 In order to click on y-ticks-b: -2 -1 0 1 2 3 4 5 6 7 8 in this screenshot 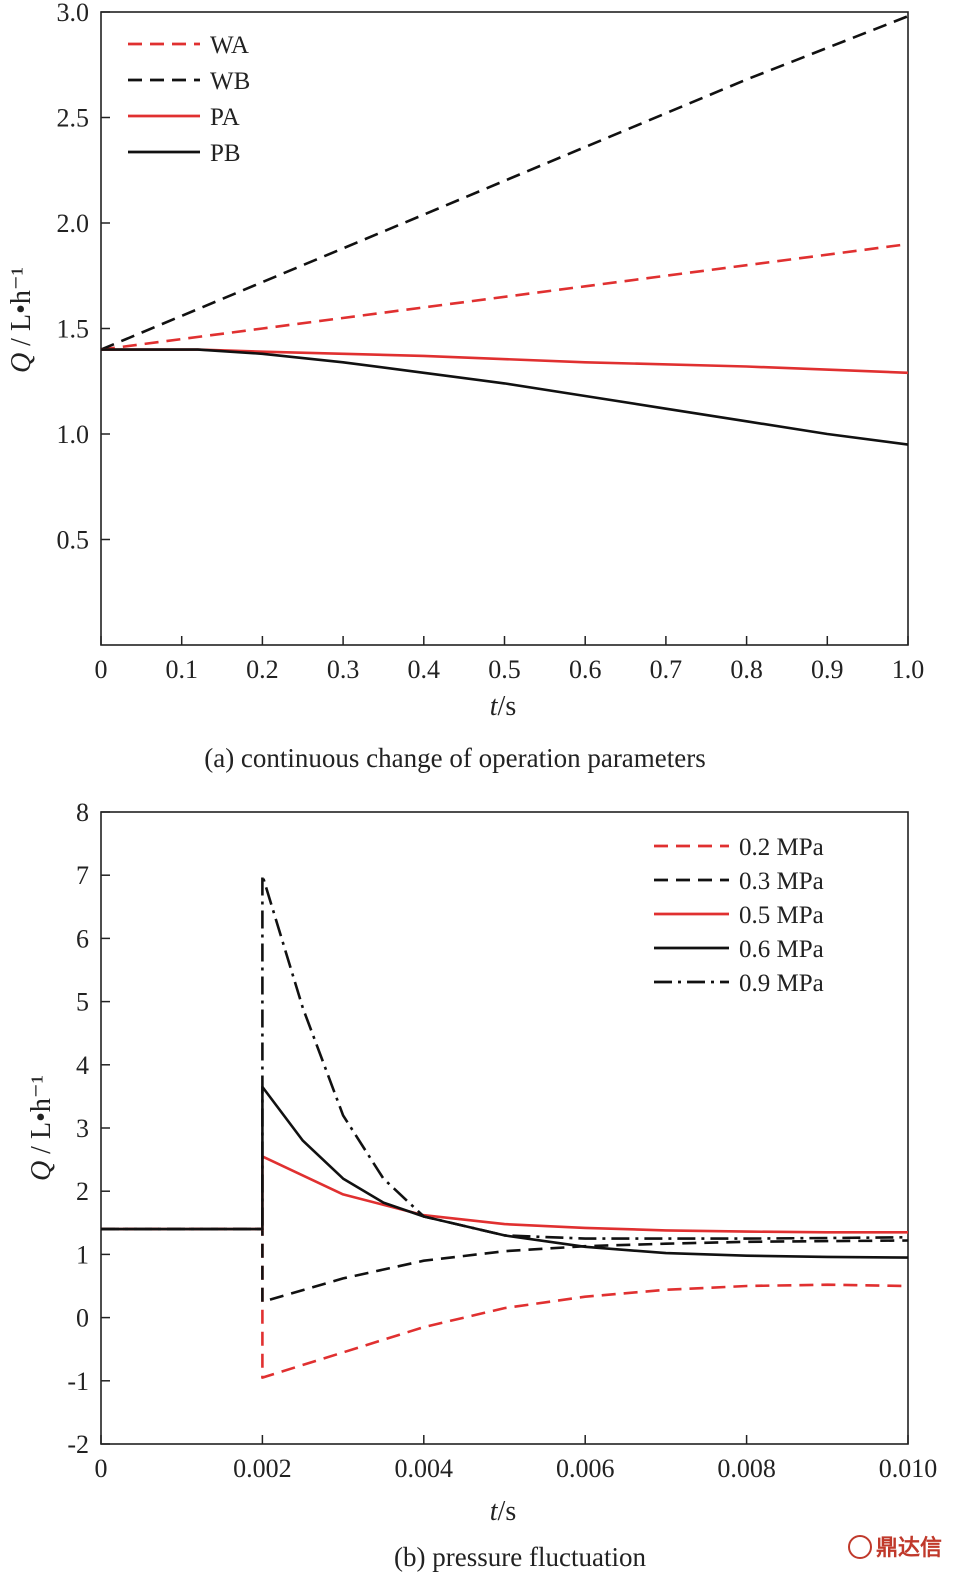, I will do `click(88, 1128)`.